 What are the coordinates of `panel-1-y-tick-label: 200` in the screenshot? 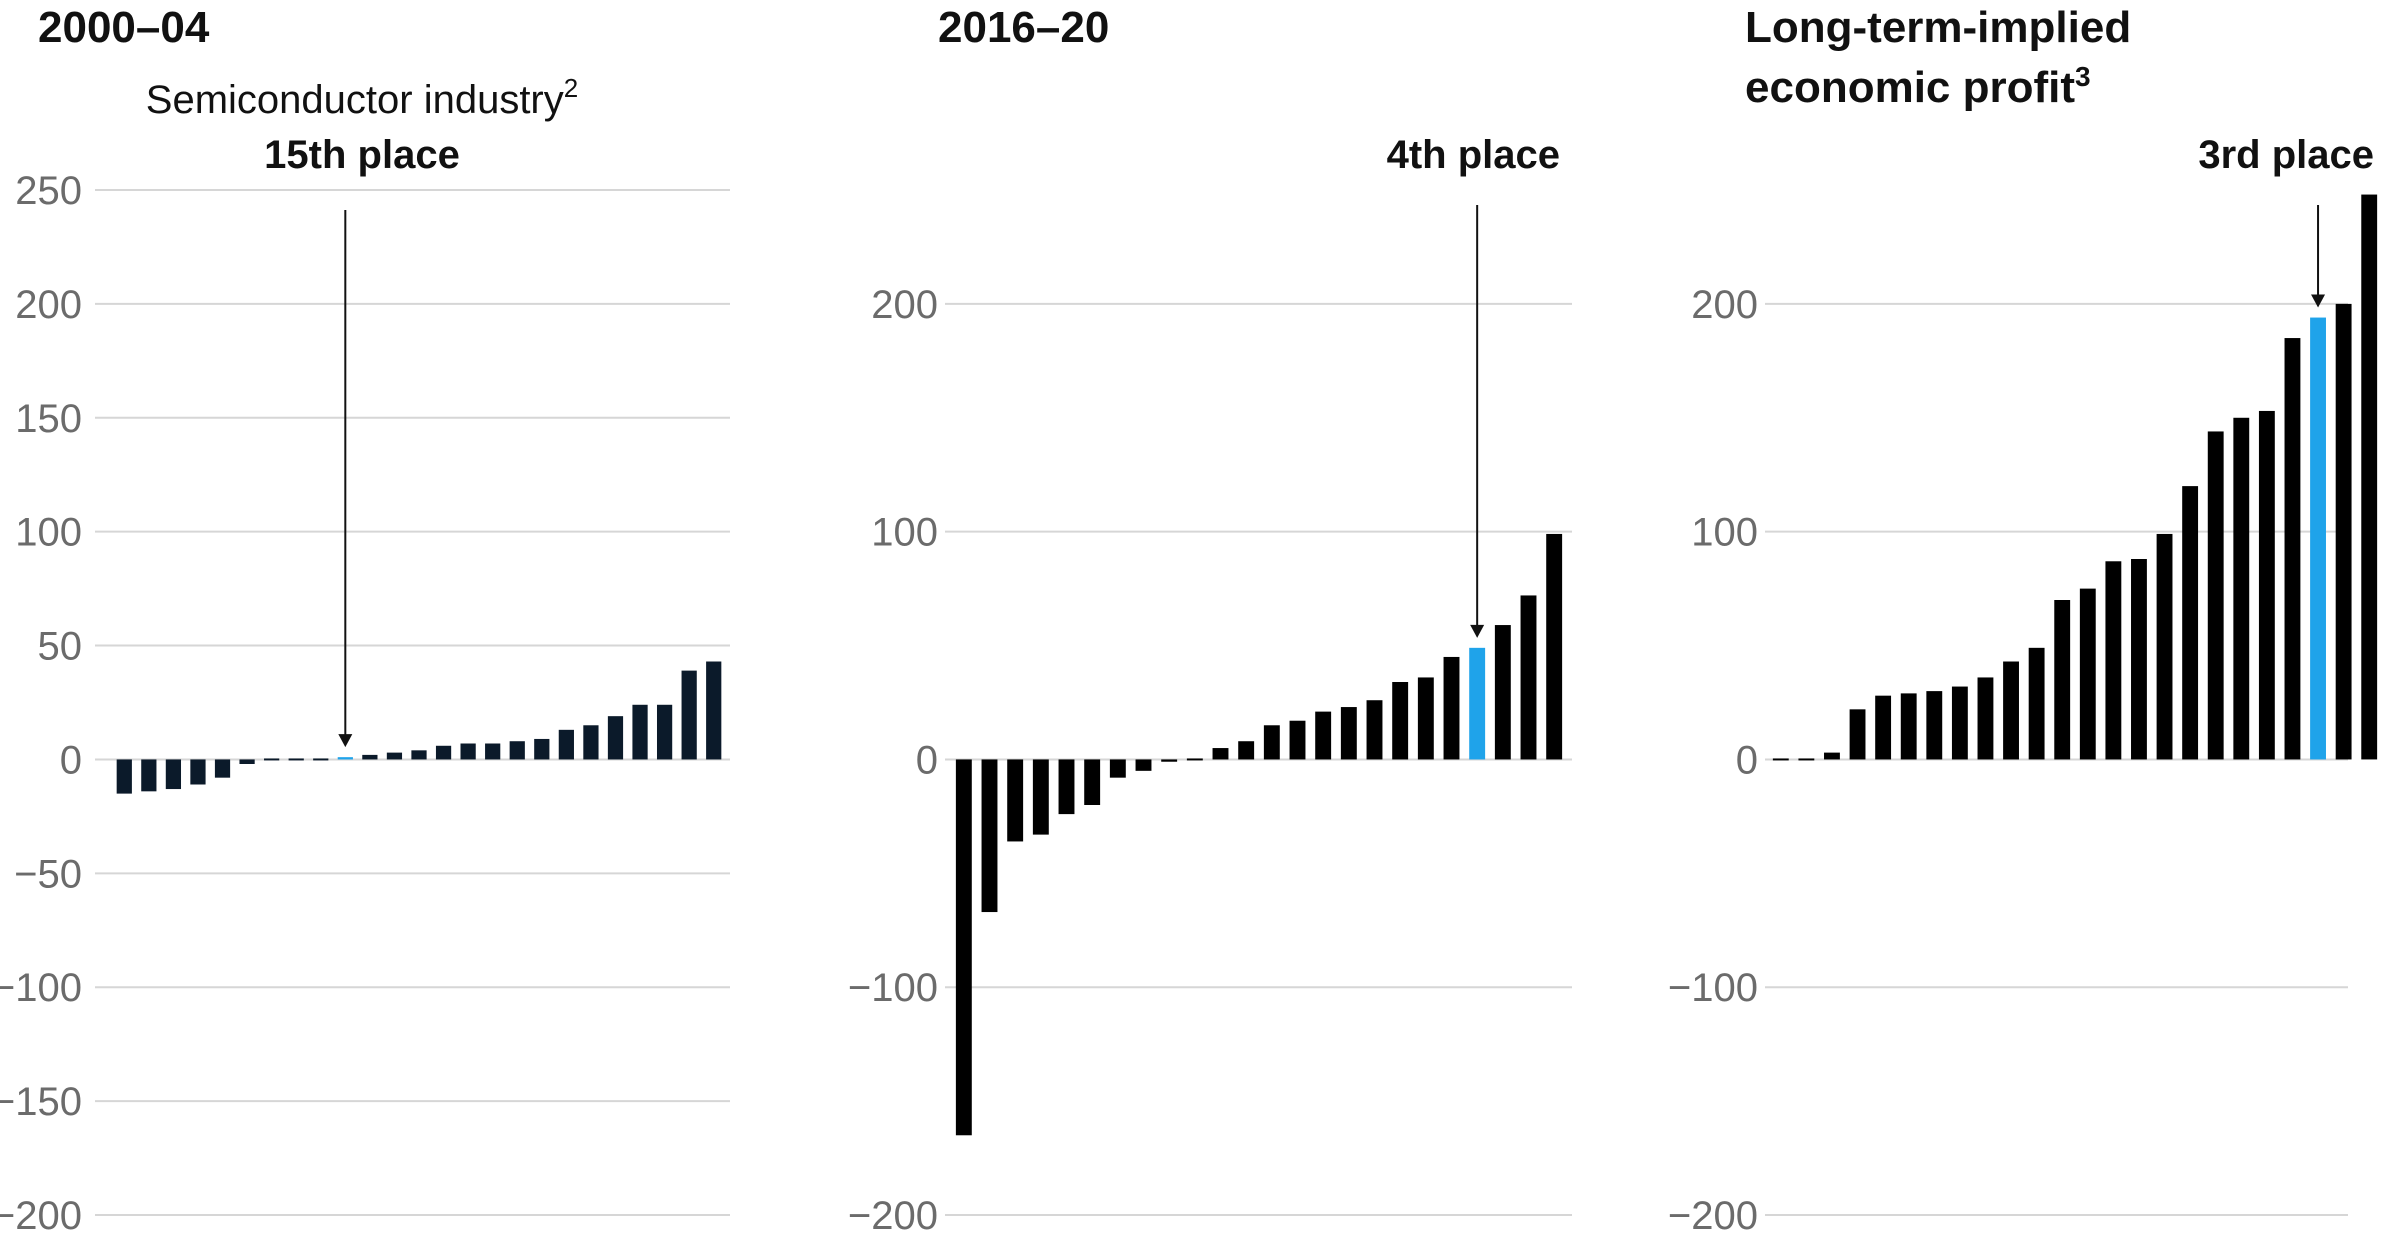 It's located at (48, 305).